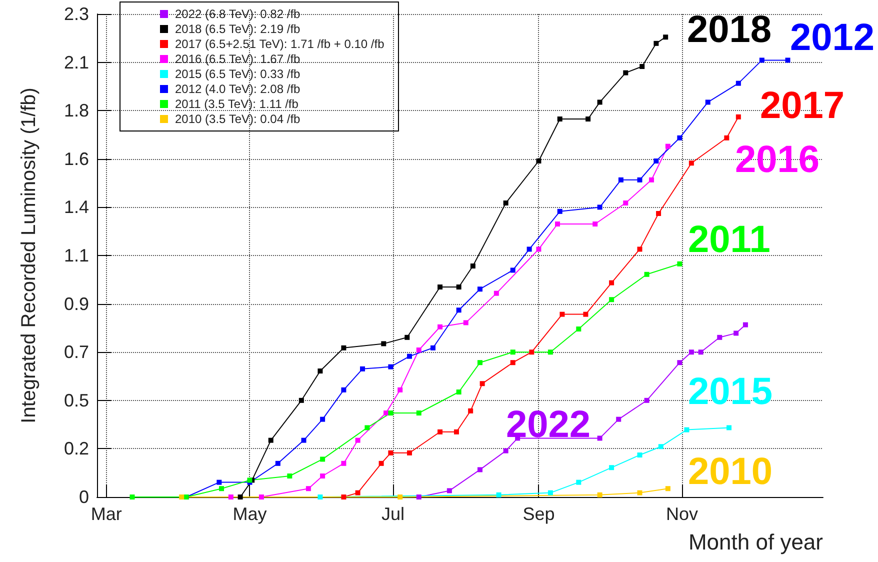 The height and width of the screenshot is (562, 878). I want to click on x-tick-label: Sep, so click(538, 514).